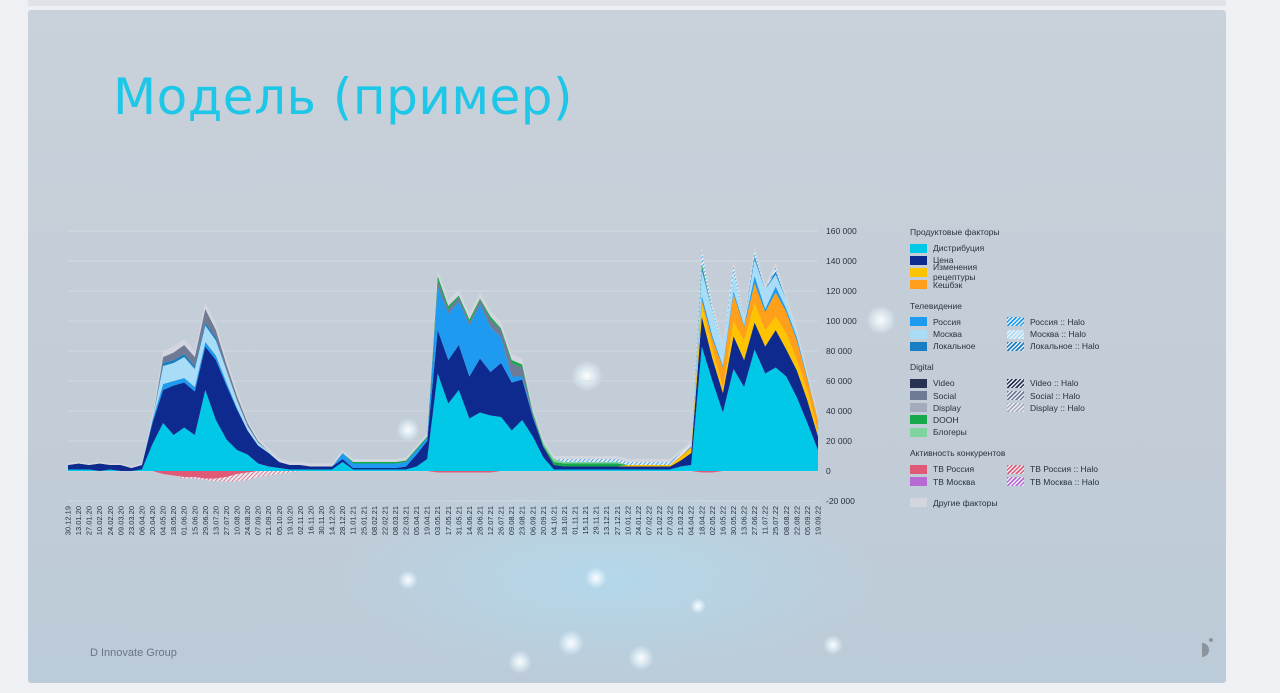  What do you see at coordinates (958, 420) in the screenshot?
I see `legend-item: DOOH` at bounding box center [958, 420].